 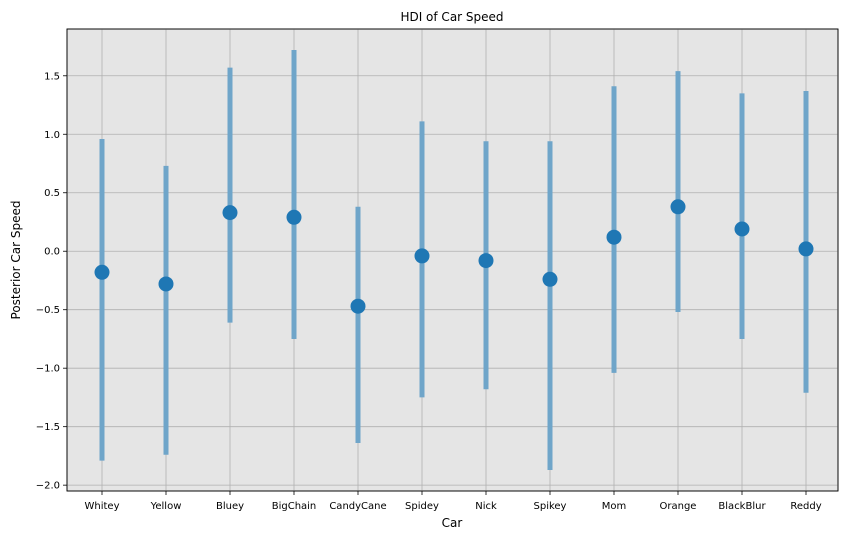 I want to click on x-tick-label: Bluey, so click(x=230, y=506).